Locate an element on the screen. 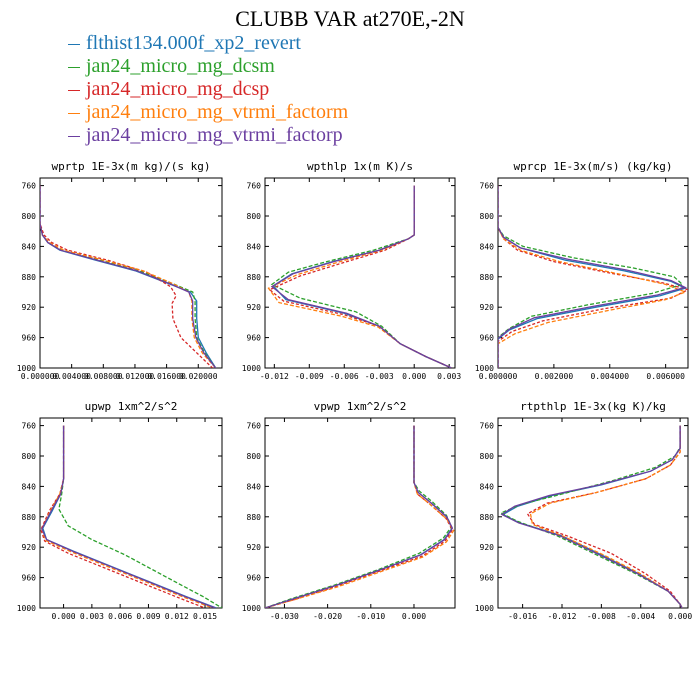 The width and height of the screenshot is (700, 700). x-tick-label: -0.006 is located at coordinates (344, 376).